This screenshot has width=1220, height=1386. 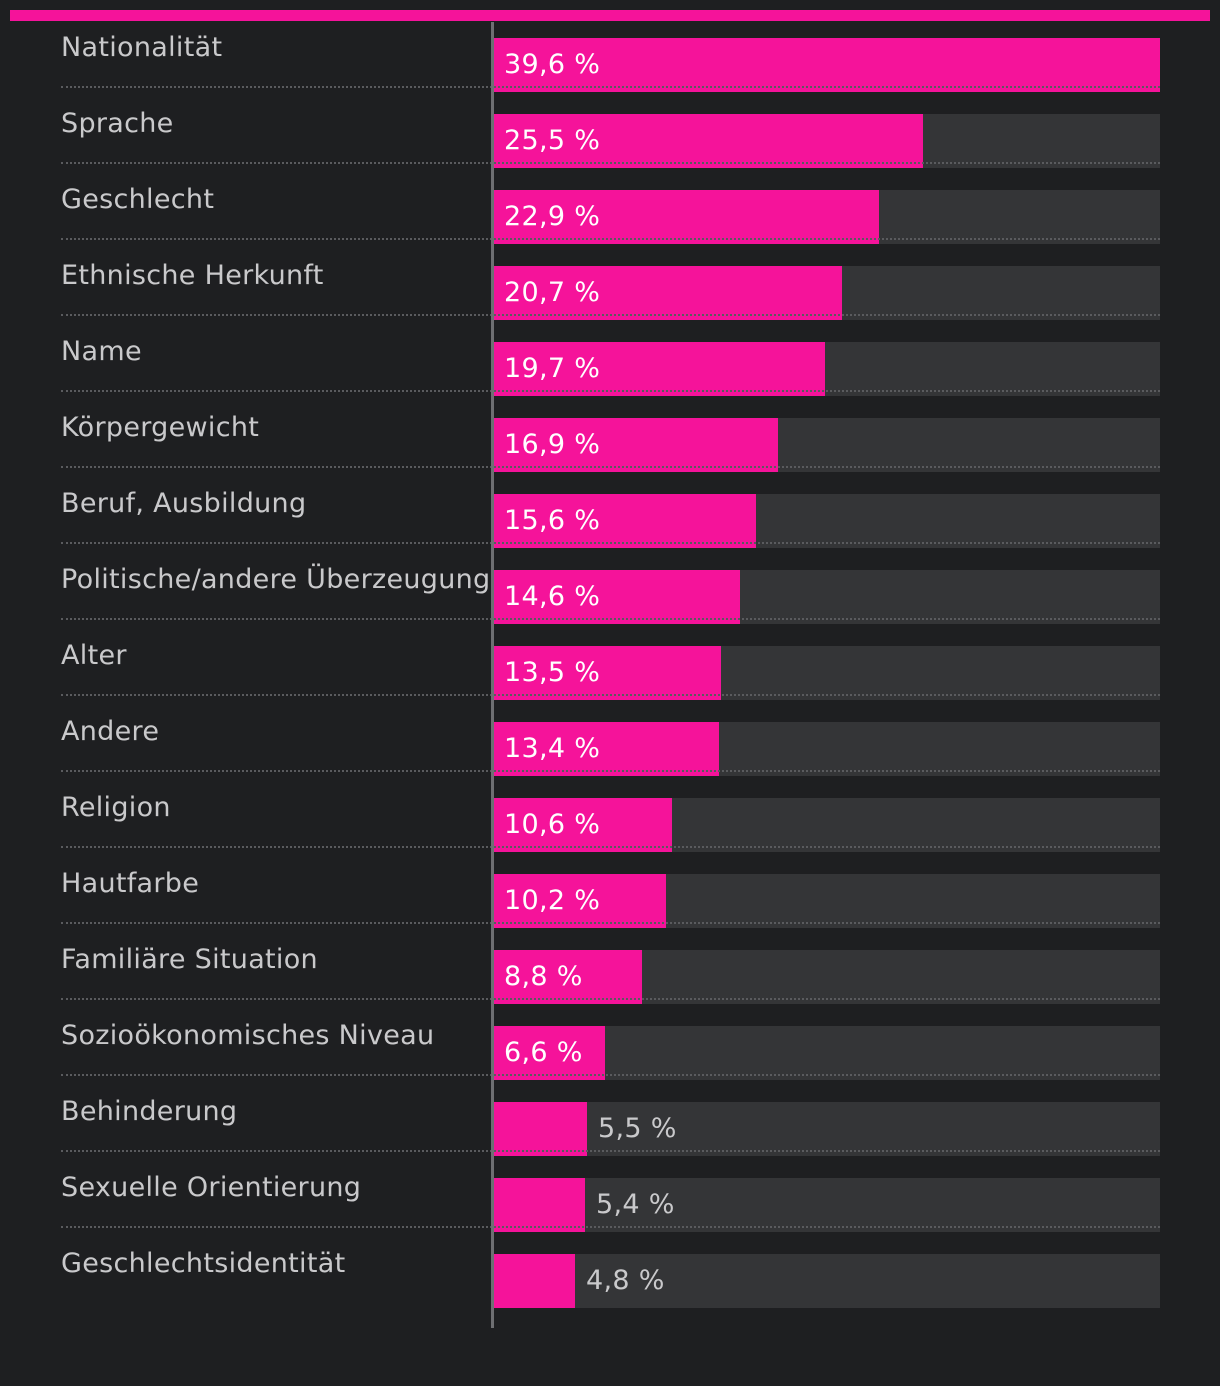 What do you see at coordinates (552, 64) in the screenshot?
I see `data-label: 39,6 %` at bounding box center [552, 64].